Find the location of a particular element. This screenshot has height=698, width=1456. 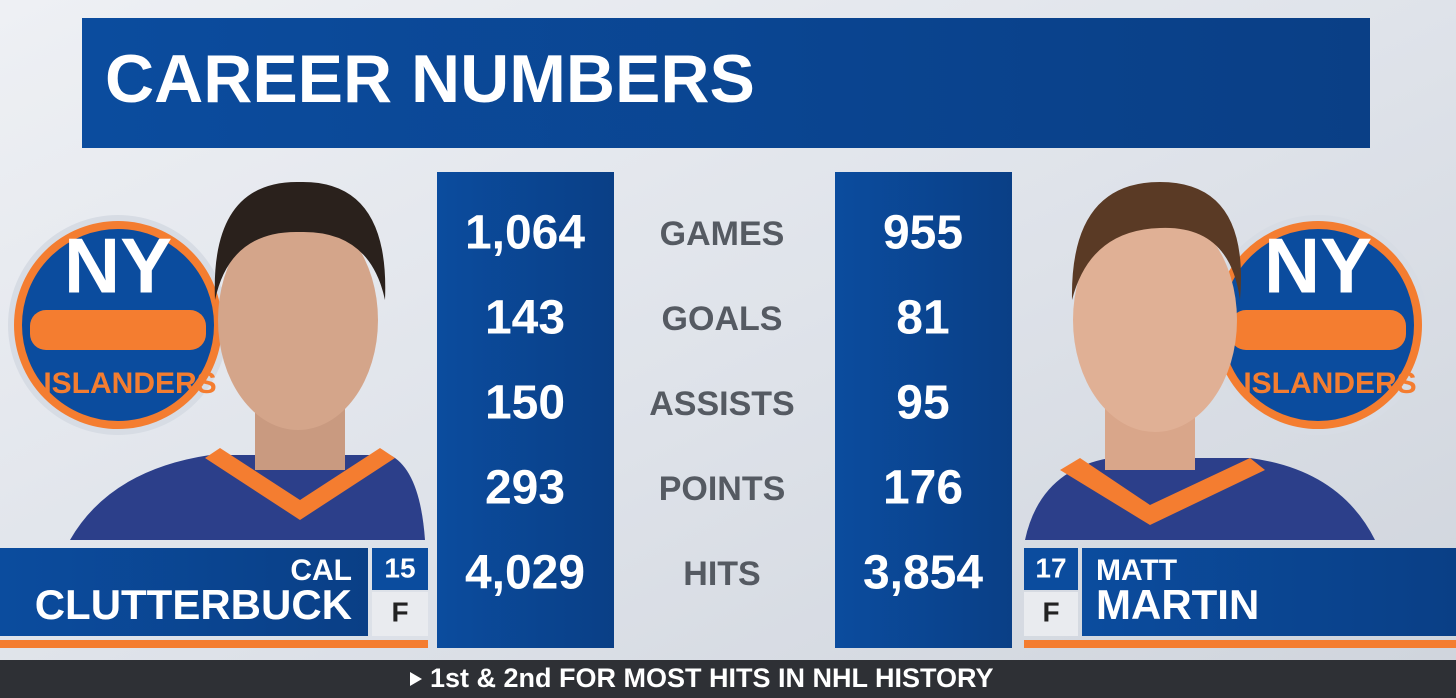

stat-column-left is located at coordinates (525, 410).